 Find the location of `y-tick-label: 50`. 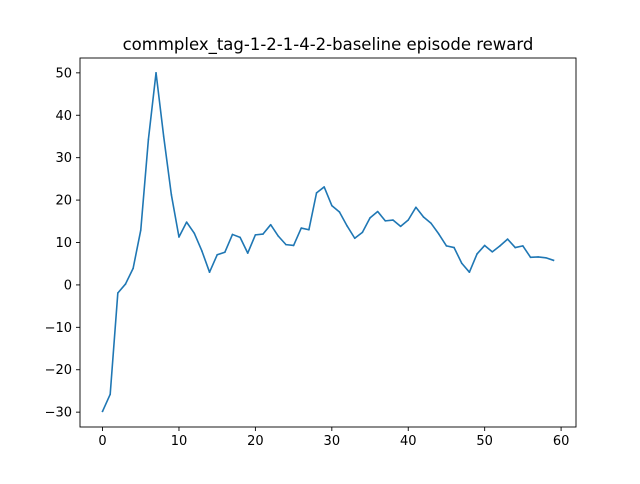

y-tick-label: 50 is located at coordinates (63, 73).